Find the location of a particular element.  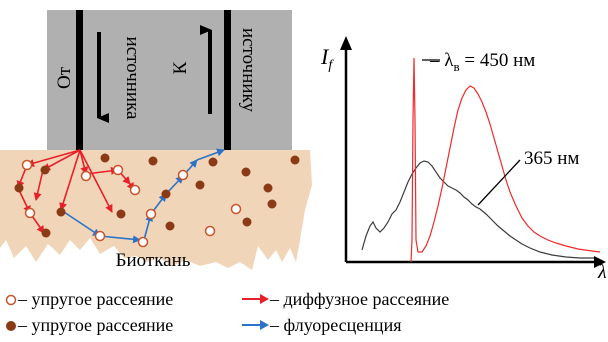

tissue-label: Биоткань is located at coordinates (153, 260).